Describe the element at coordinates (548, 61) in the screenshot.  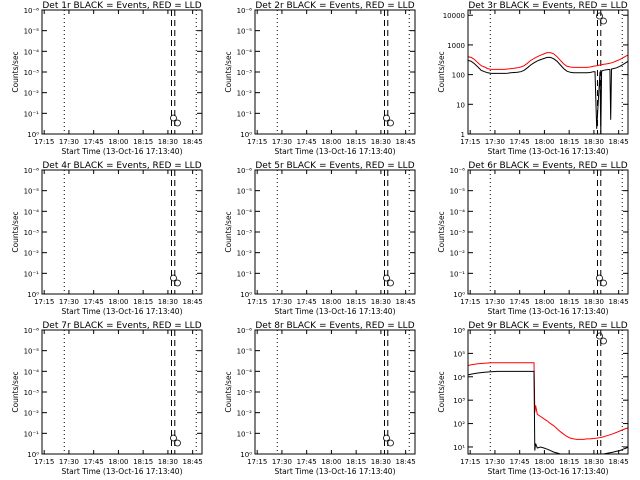
I see `lld-rate-line` at that location.